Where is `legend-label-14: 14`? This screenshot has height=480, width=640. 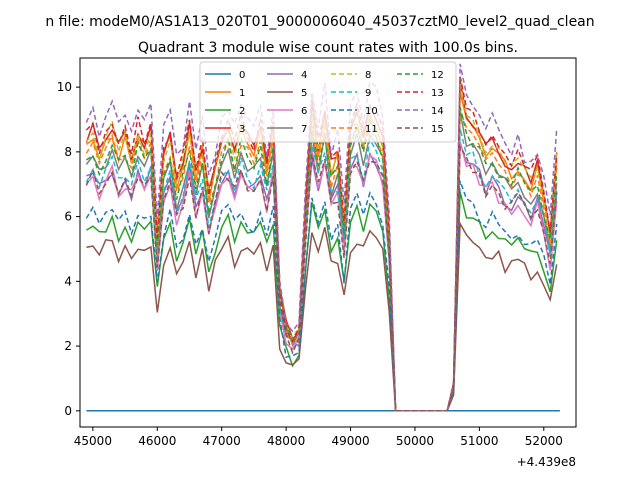 legend-label-14: 14 is located at coordinates (437, 111).